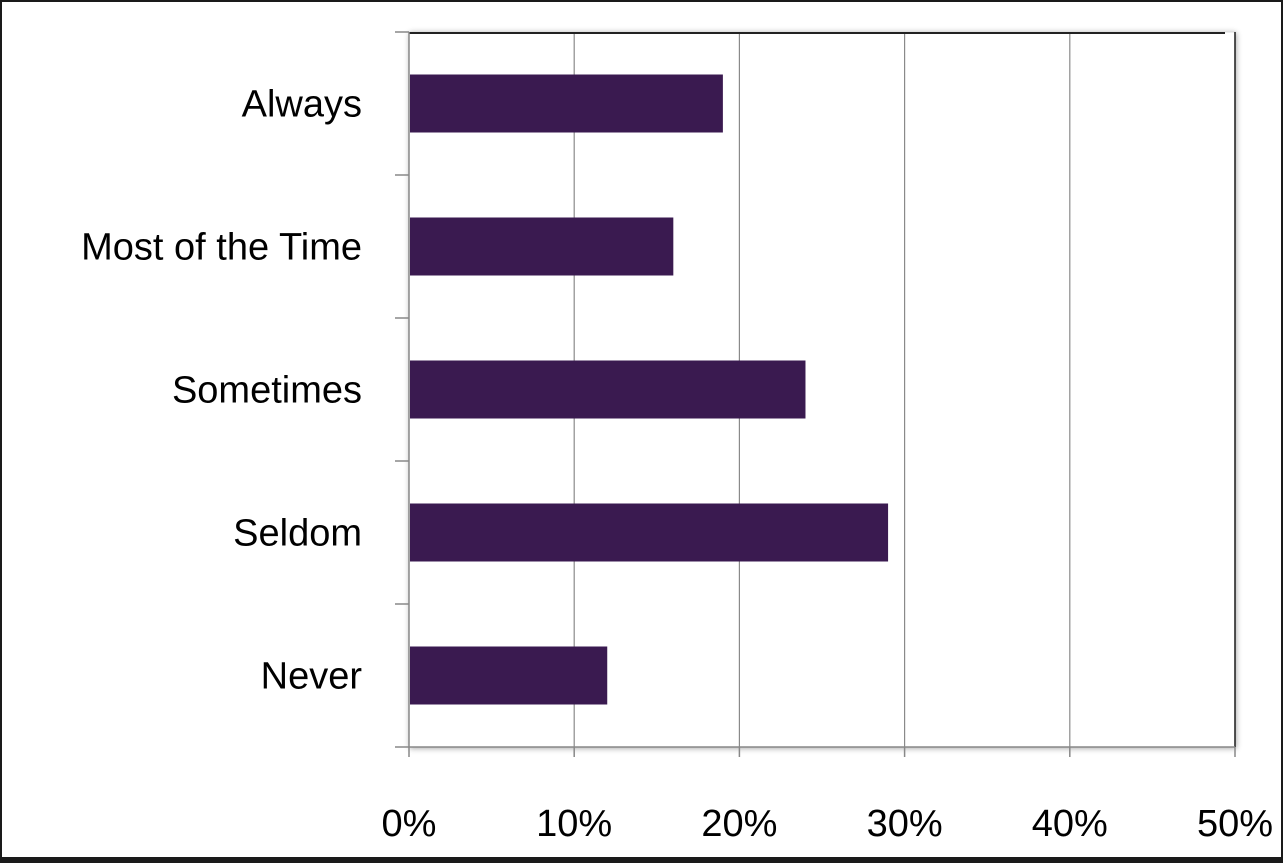  What do you see at coordinates (608, 389) in the screenshot?
I see `bar-sometimes` at bounding box center [608, 389].